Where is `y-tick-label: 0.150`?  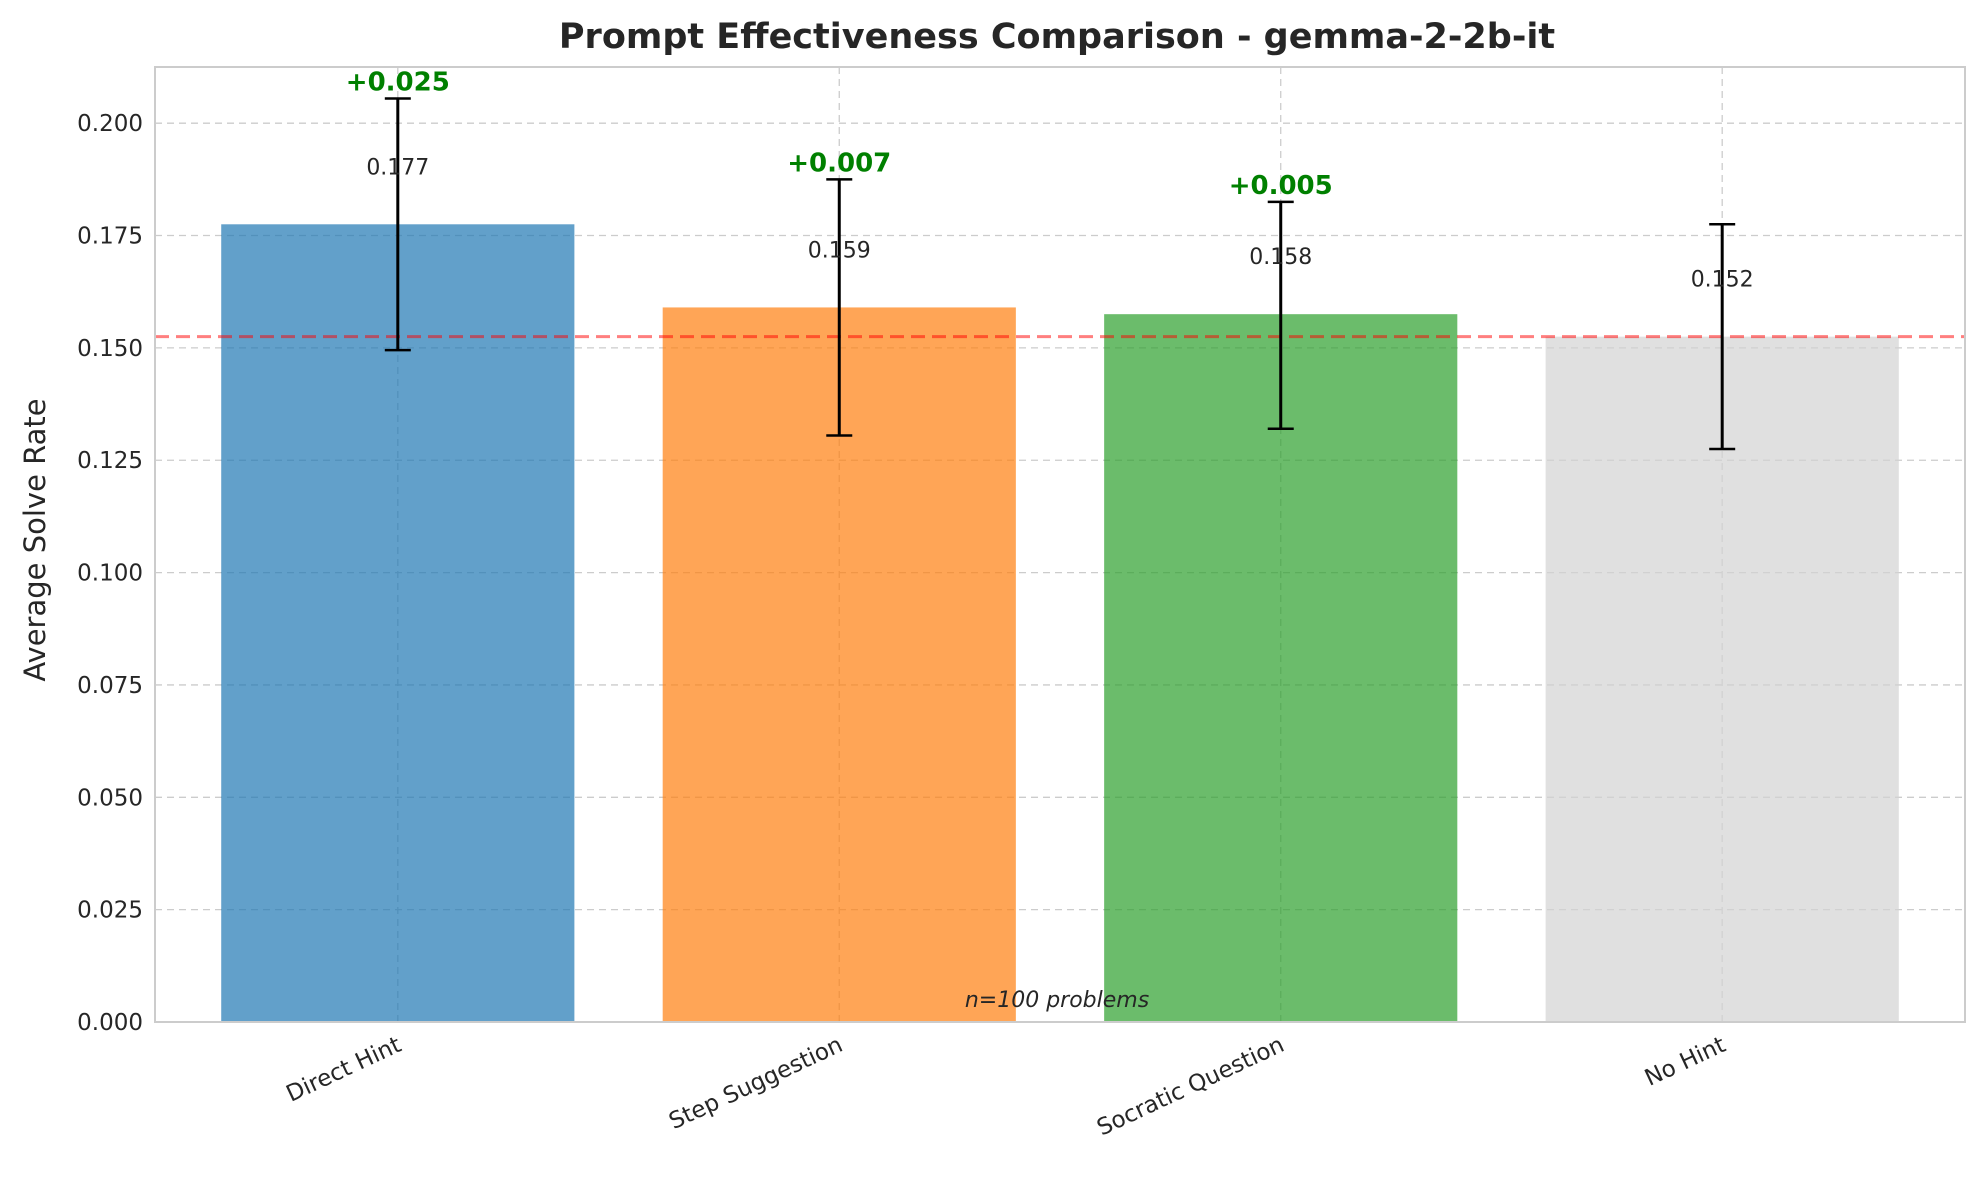 y-tick-label: 0.150 is located at coordinates (110, 349).